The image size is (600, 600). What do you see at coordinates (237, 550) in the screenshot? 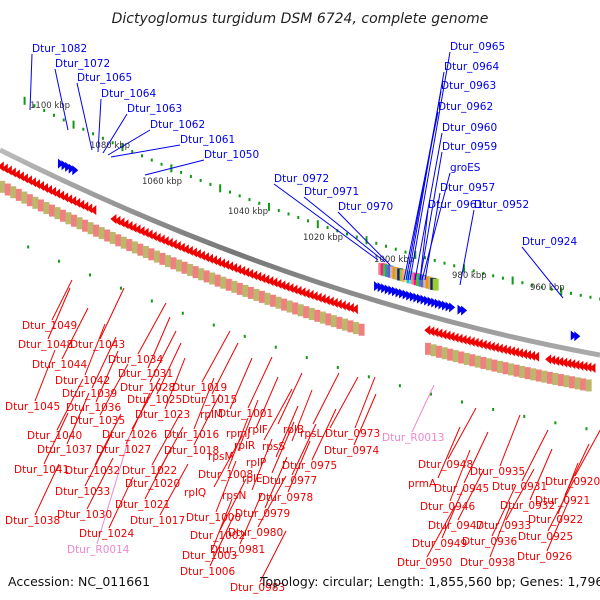
I see `gene-label: Dtur_0981` at bounding box center [237, 550].